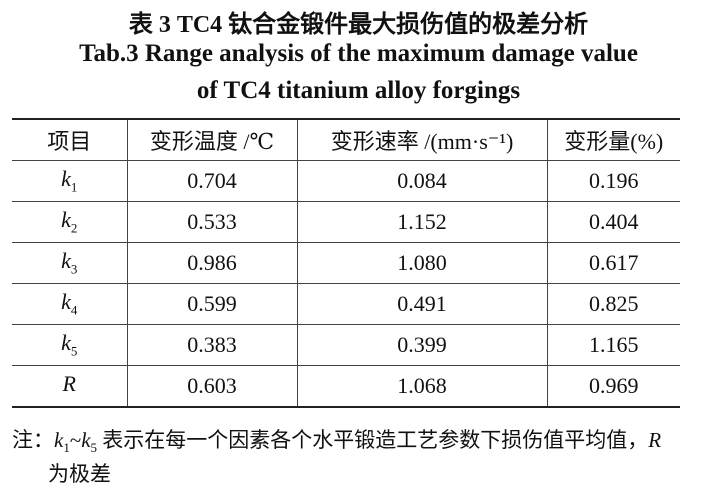 The image size is (717, 497). Describe the element at coordinates (421, 139) in the screenshot. I see `header-cell: 变形速率 /(mm·s⁻¹)` at that location.